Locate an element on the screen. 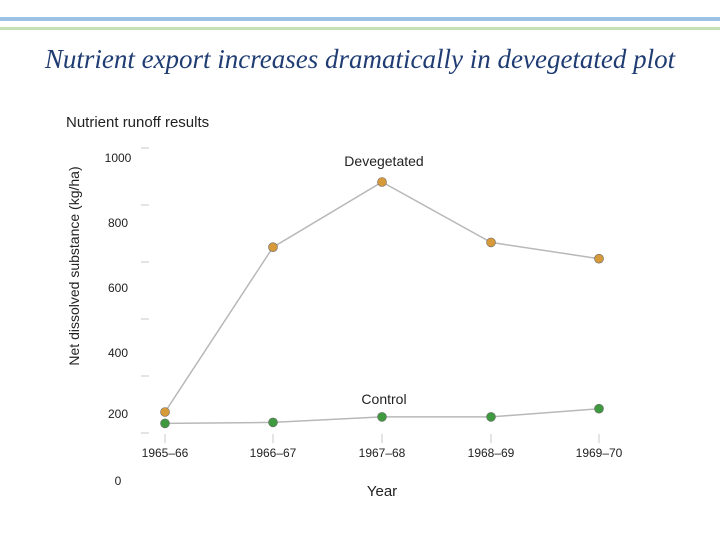  x-tick-label: 1969–70 is located at coordinates (599, 453).